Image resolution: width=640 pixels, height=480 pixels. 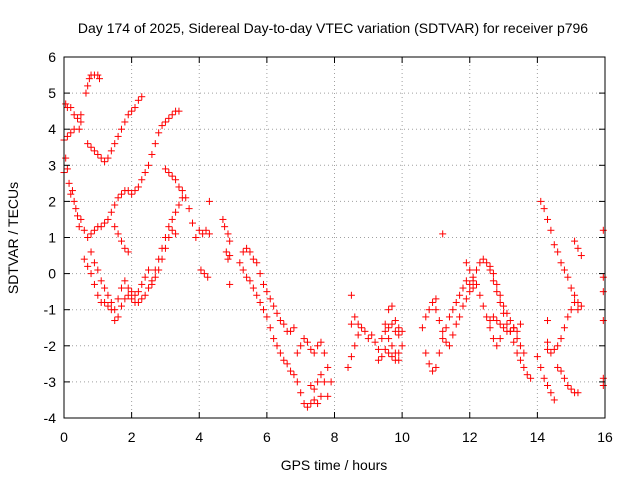 I want to click on x-tick-label: 0, so click(x=64, y=437).